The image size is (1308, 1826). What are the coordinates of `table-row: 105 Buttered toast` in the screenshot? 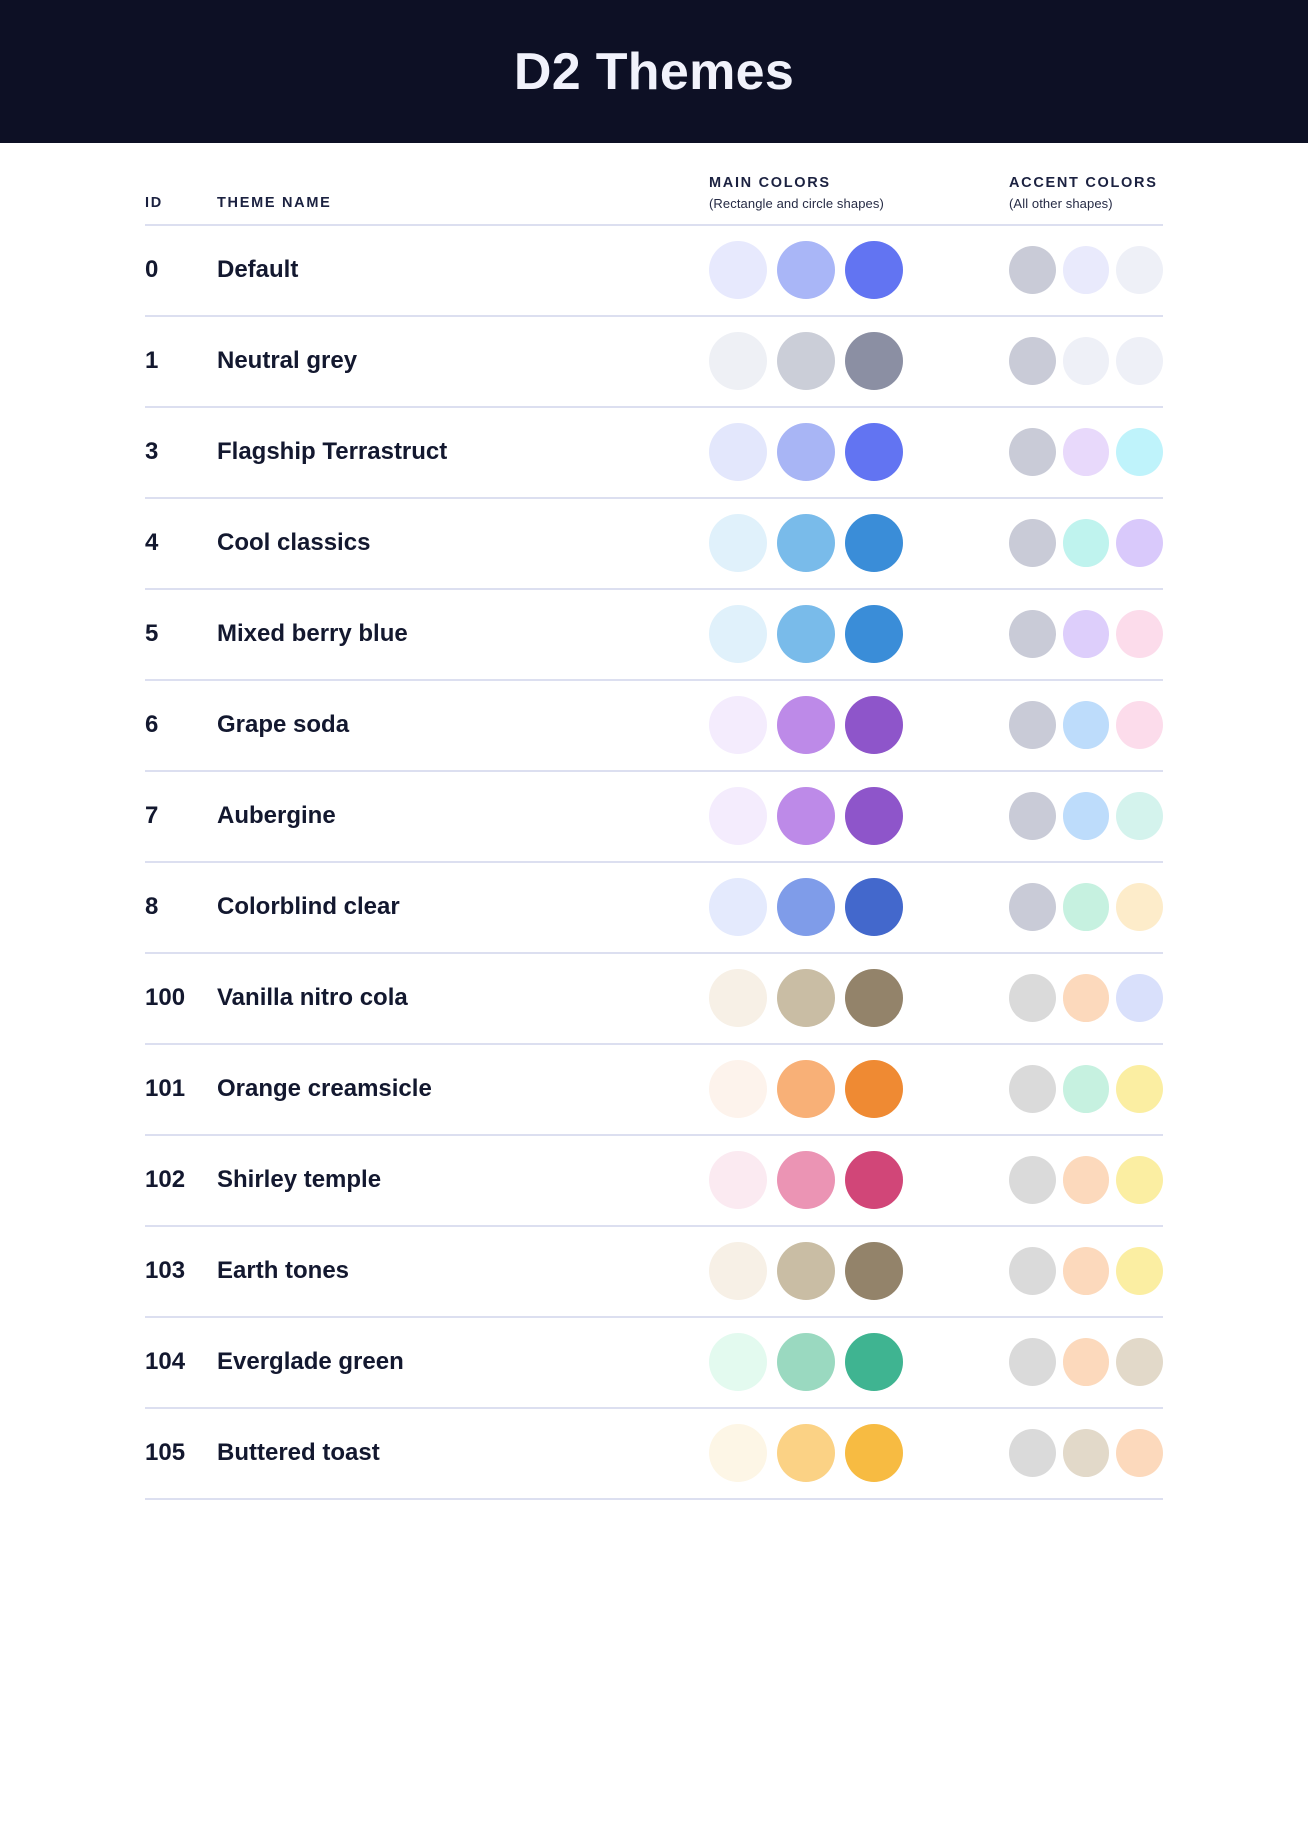 It's located at (654, 1454).